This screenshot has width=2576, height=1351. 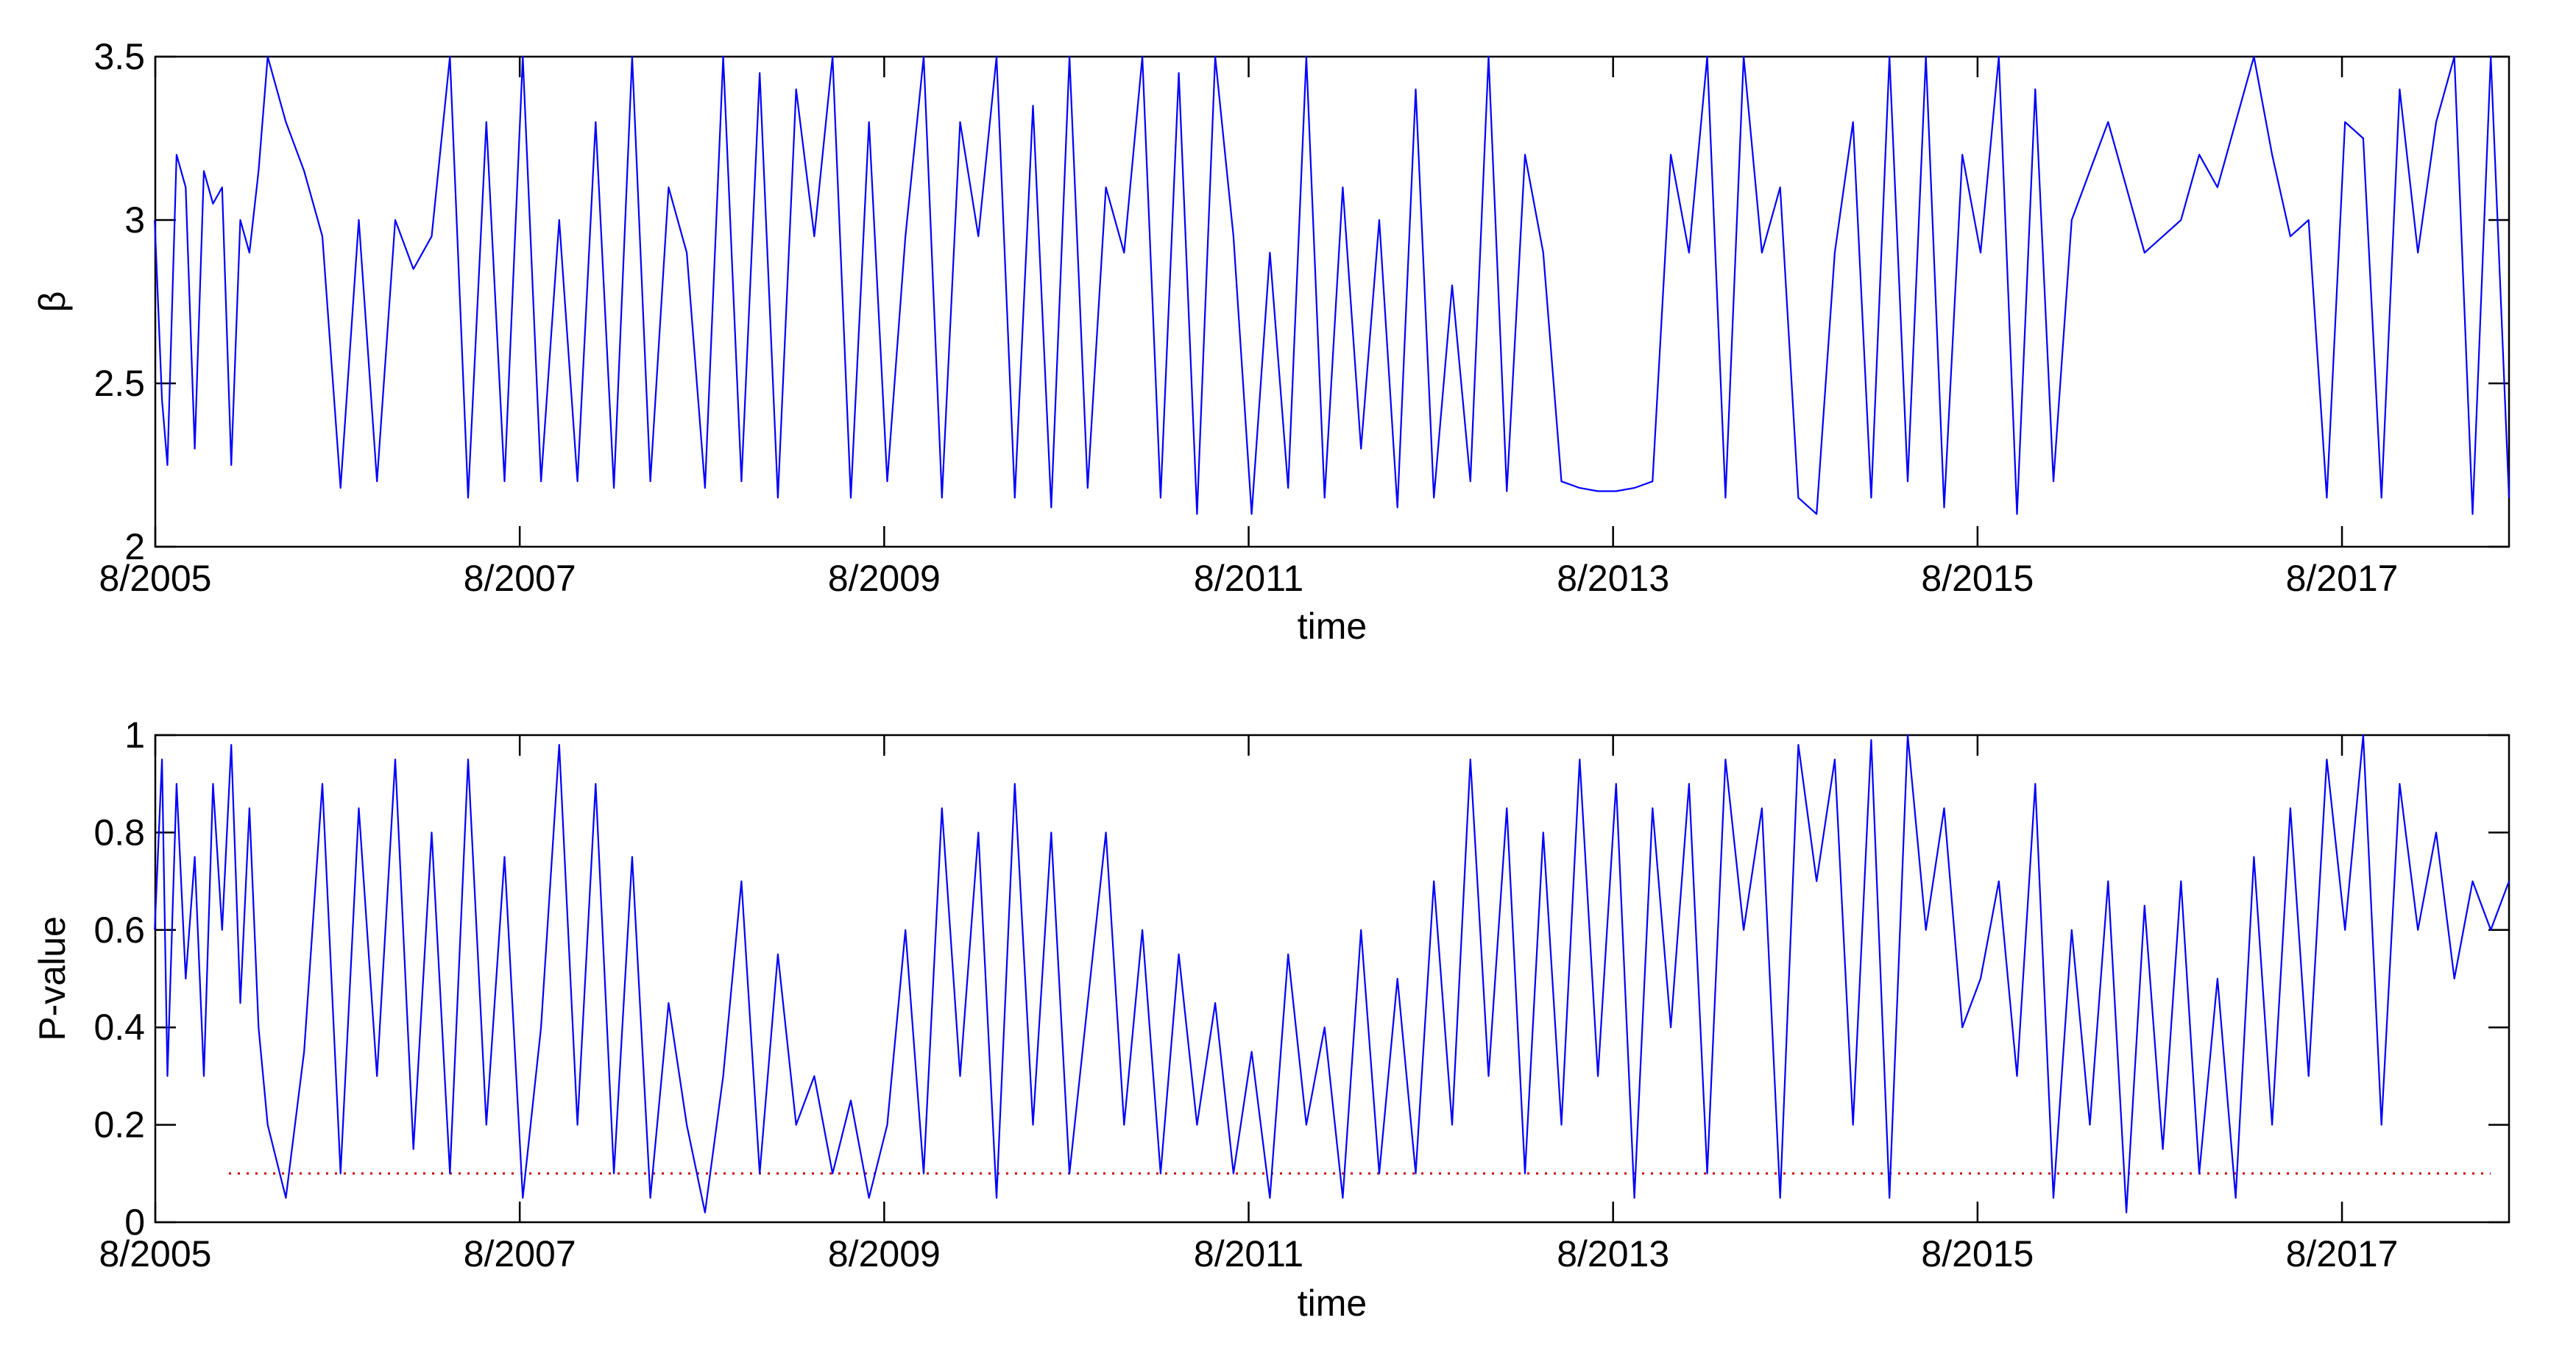 What do you see at coordinates (1332, 1303) in the screenshot?
I see `pvalue-xlabel: time` at bounding box center [1332, 1303].